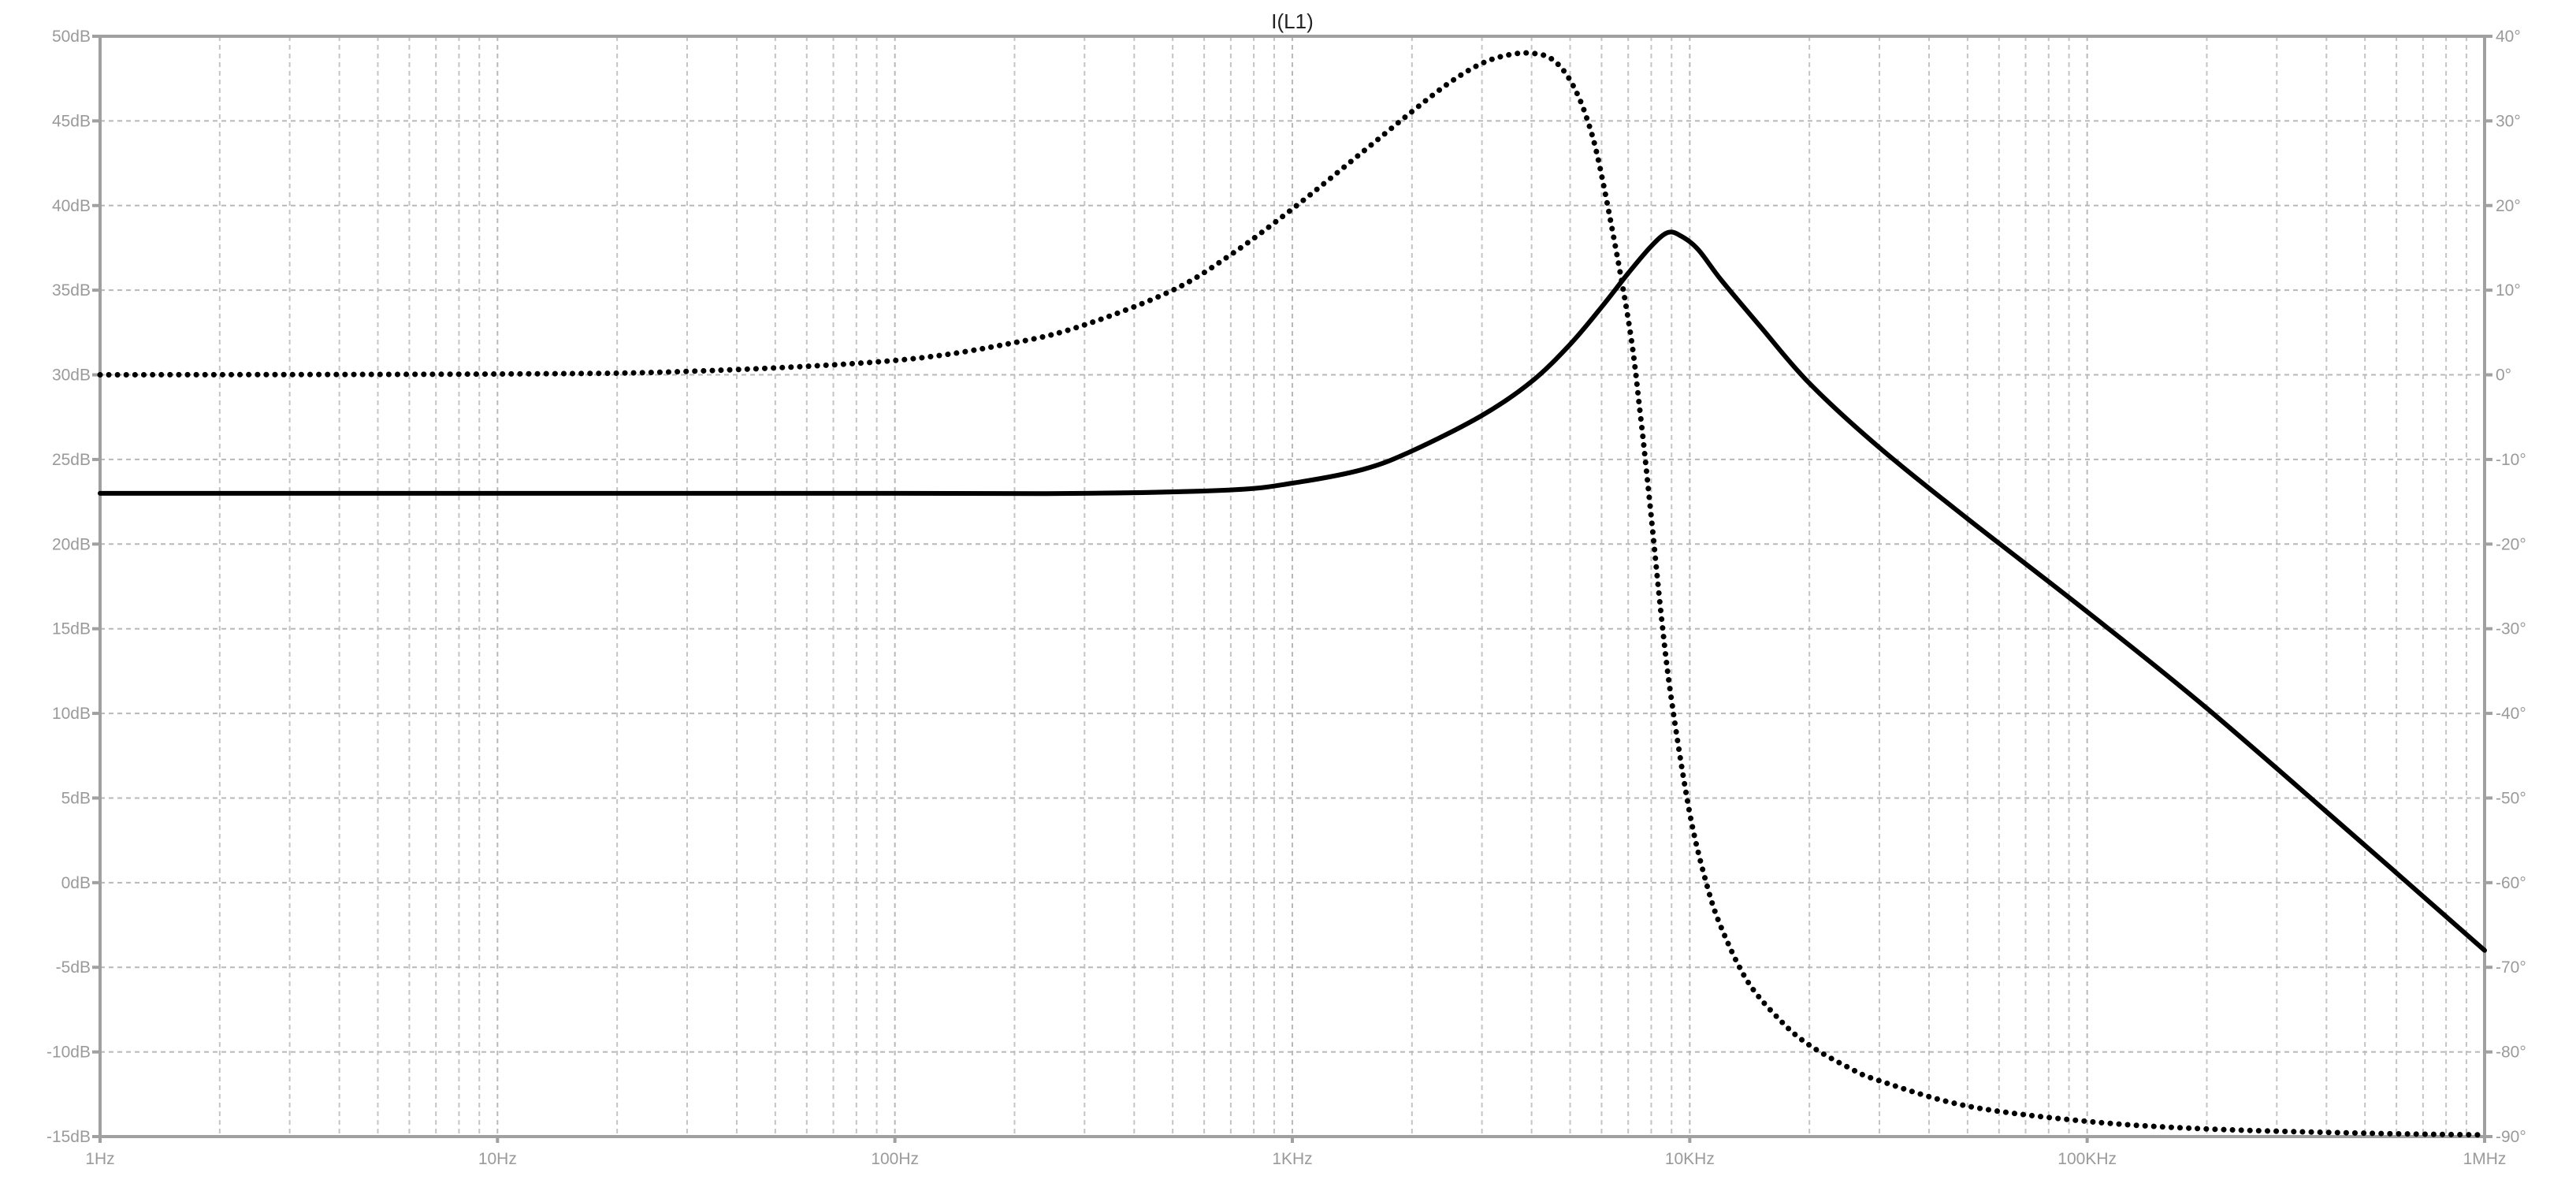  Describe the element at coordinates (2511, 460) in the screenshot. I see `y-right-tick-label: -10°` at that location.